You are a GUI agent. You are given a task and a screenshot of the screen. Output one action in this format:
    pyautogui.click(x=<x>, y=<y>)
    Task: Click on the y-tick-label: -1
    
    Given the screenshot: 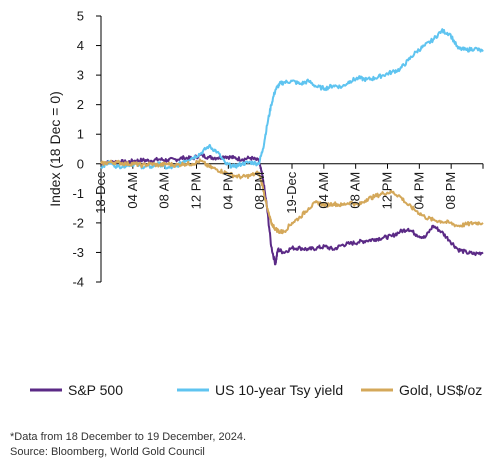 What is the action you would take?
    pyautogui.click(x=78, y=193)
    